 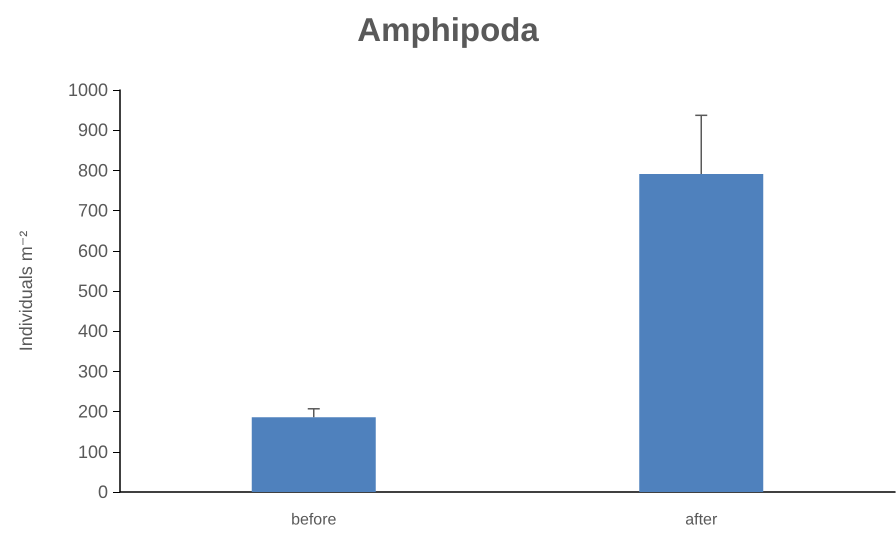 I want to click on y-tick-label: 500, so click(x=93, y=291).